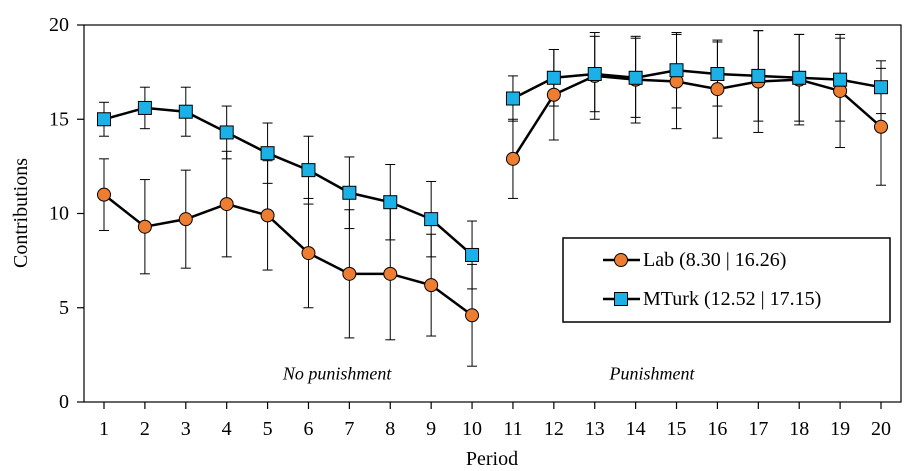 This screenshot has width=910, height=471. Describe the element at coordinates (472, 429) in the screenshot. I see `x-tick-label: 10` at that location.